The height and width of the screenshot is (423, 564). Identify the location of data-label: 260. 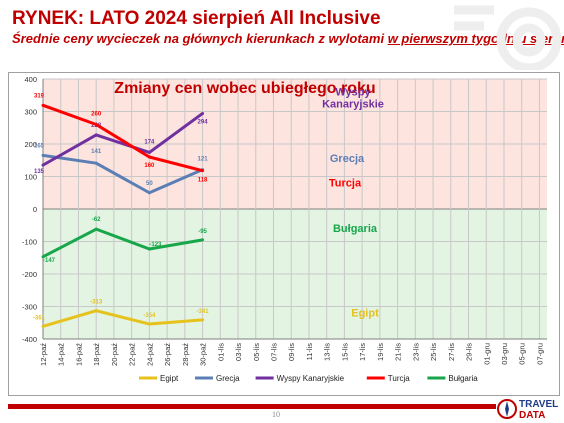
(96, 115).